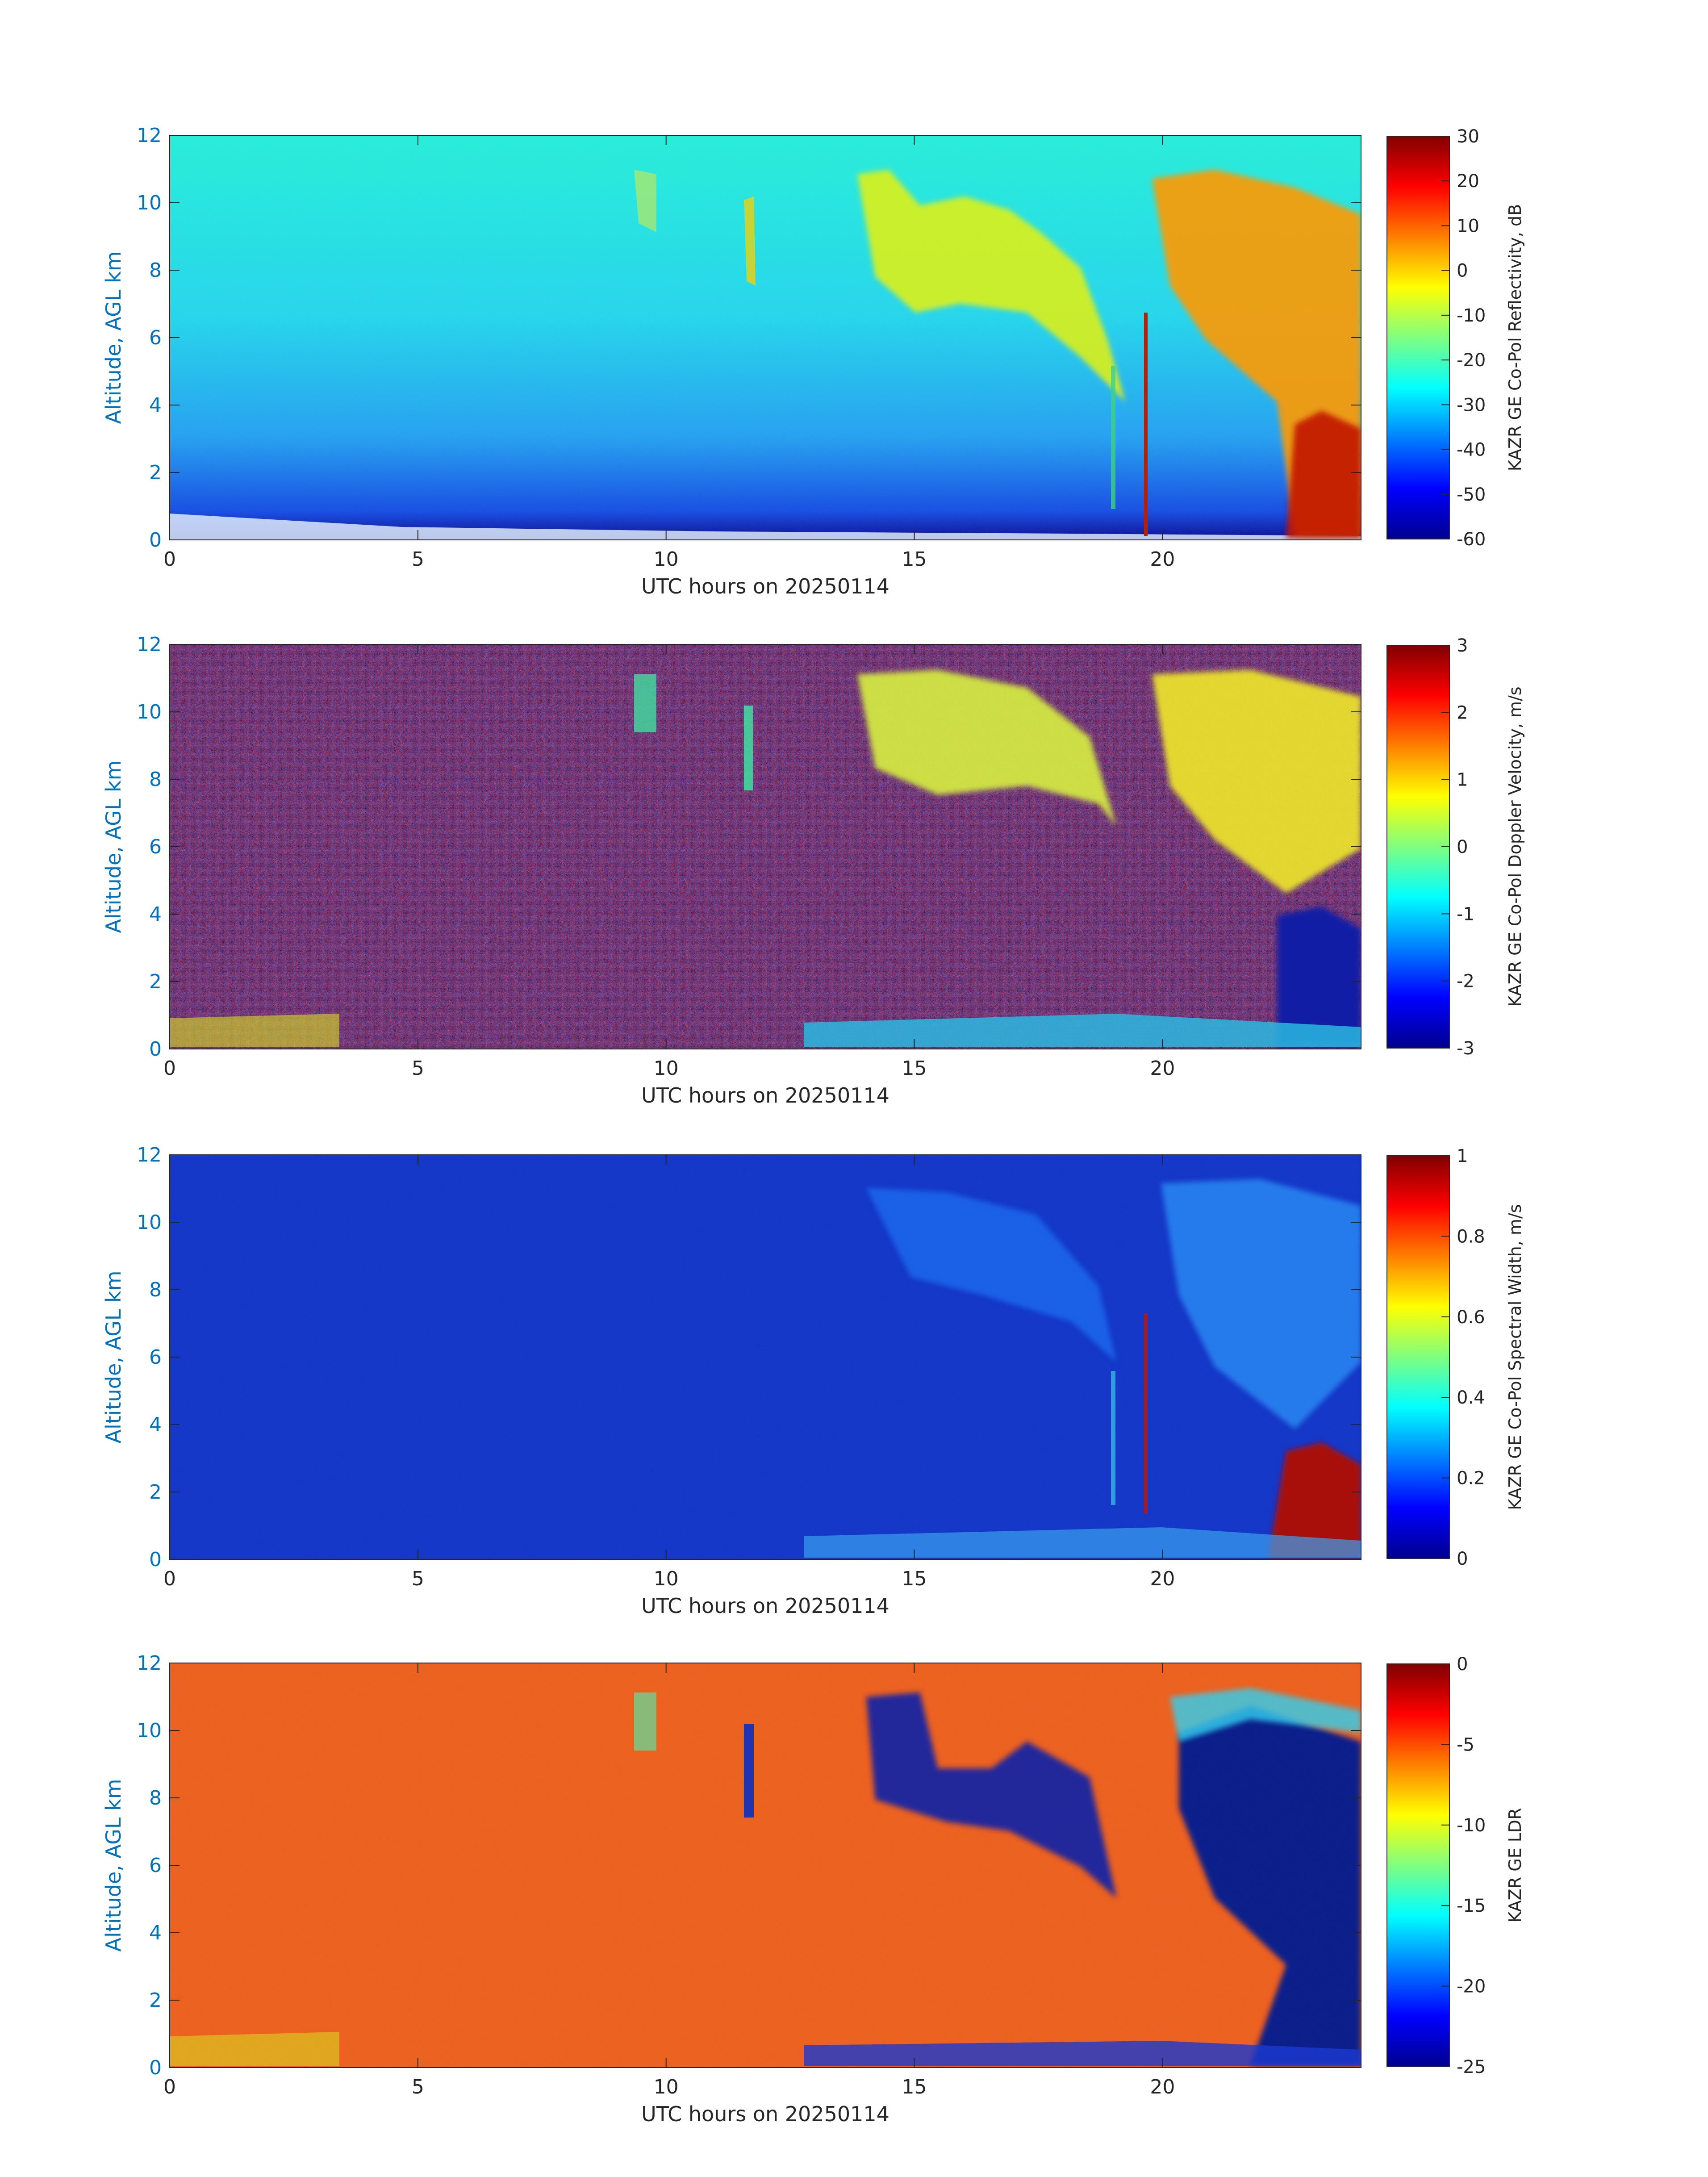 This screenshot has width=1708, height=2177. Describe the element at coordinates (1462, 712) in the screenshot. I see `colorbar-tick-label: 2` at that location.